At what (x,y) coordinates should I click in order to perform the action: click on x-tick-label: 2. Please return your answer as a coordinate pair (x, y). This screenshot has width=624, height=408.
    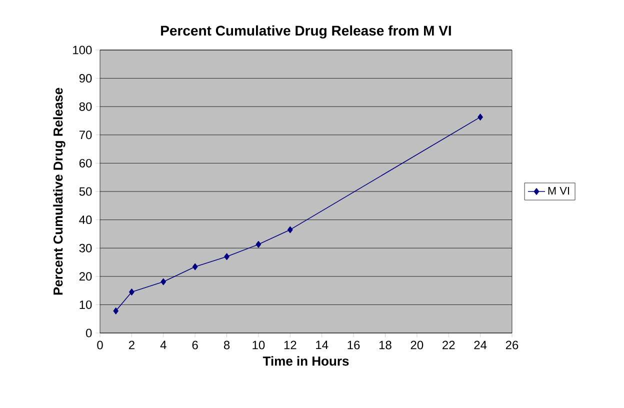
    Looking at the image, I should click on (131, 345).